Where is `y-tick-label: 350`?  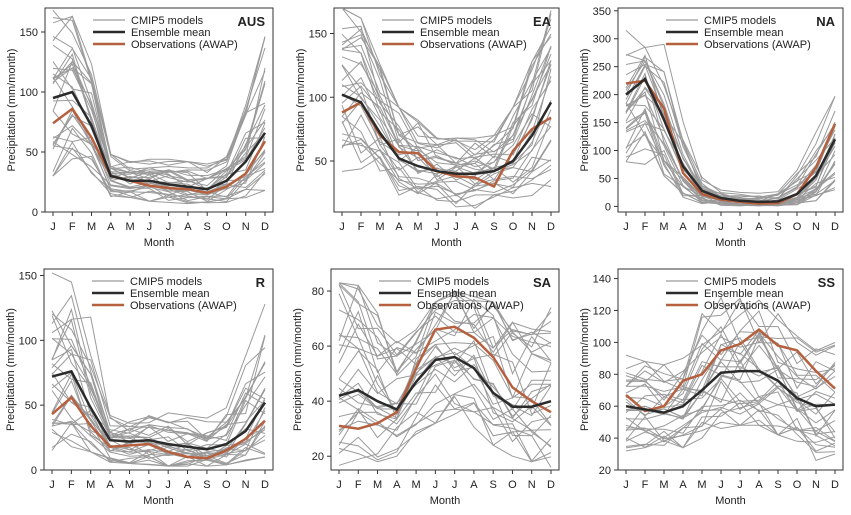
y-tick-label: 350 is located at coordinates (602, 12).